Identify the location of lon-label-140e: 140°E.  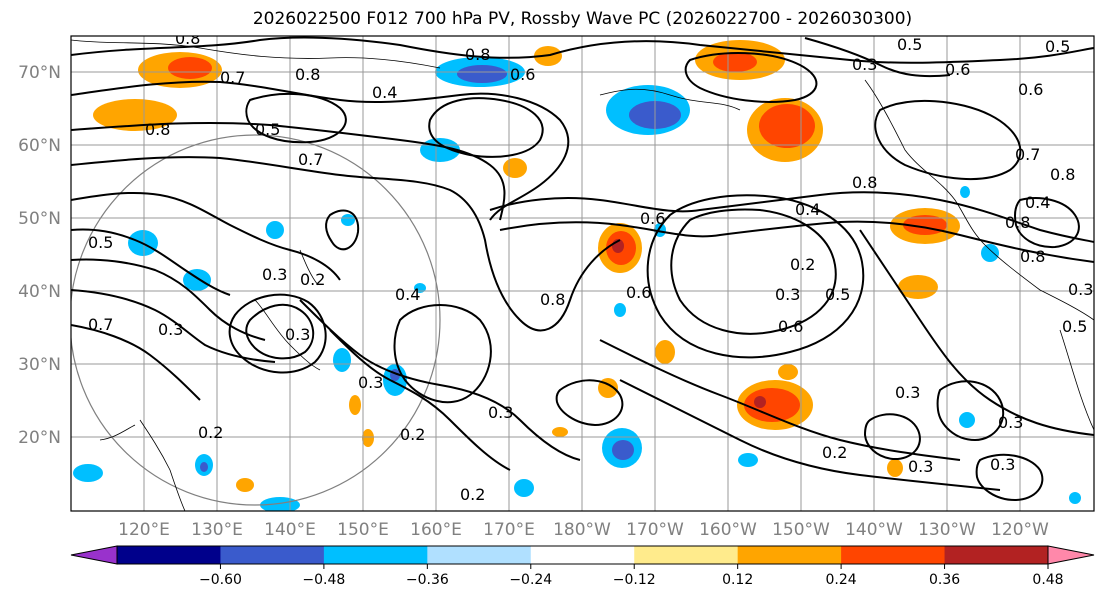
(290, 530).